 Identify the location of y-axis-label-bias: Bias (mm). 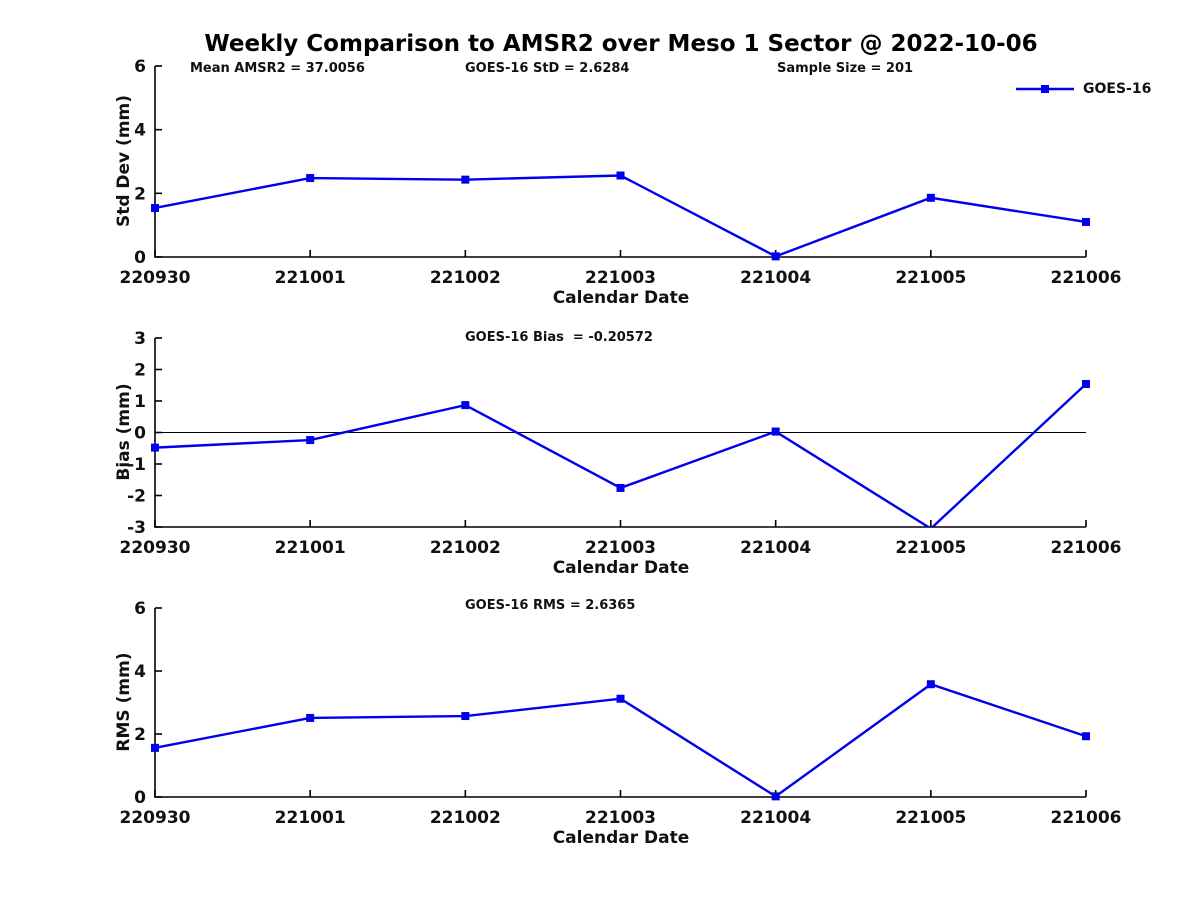
(124, 432).